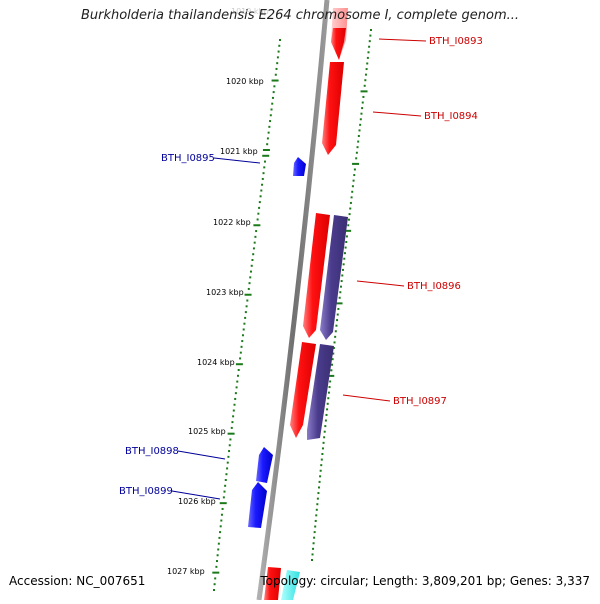 The height and width of the screenshot is (604, 600). Describe the element at coordinates (434, 286) in the screenshot. I see `gene-label-bth-i0896: BTH_I0896` at that location.